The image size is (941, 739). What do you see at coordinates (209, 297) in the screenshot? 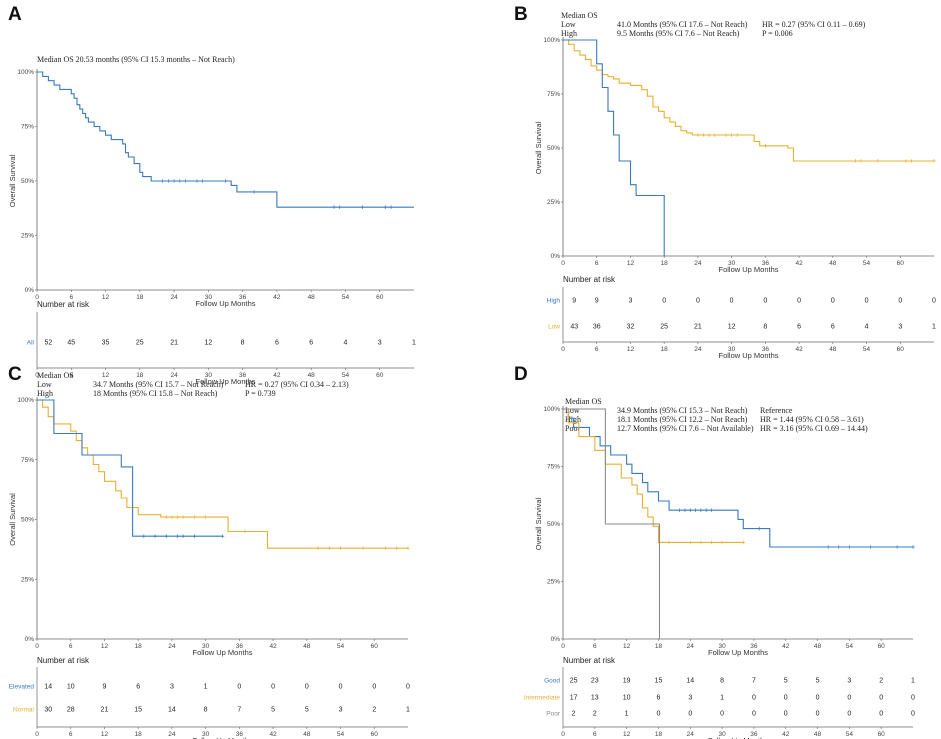
I see `x-tick-label: 30` at bounding box center [209, 297].